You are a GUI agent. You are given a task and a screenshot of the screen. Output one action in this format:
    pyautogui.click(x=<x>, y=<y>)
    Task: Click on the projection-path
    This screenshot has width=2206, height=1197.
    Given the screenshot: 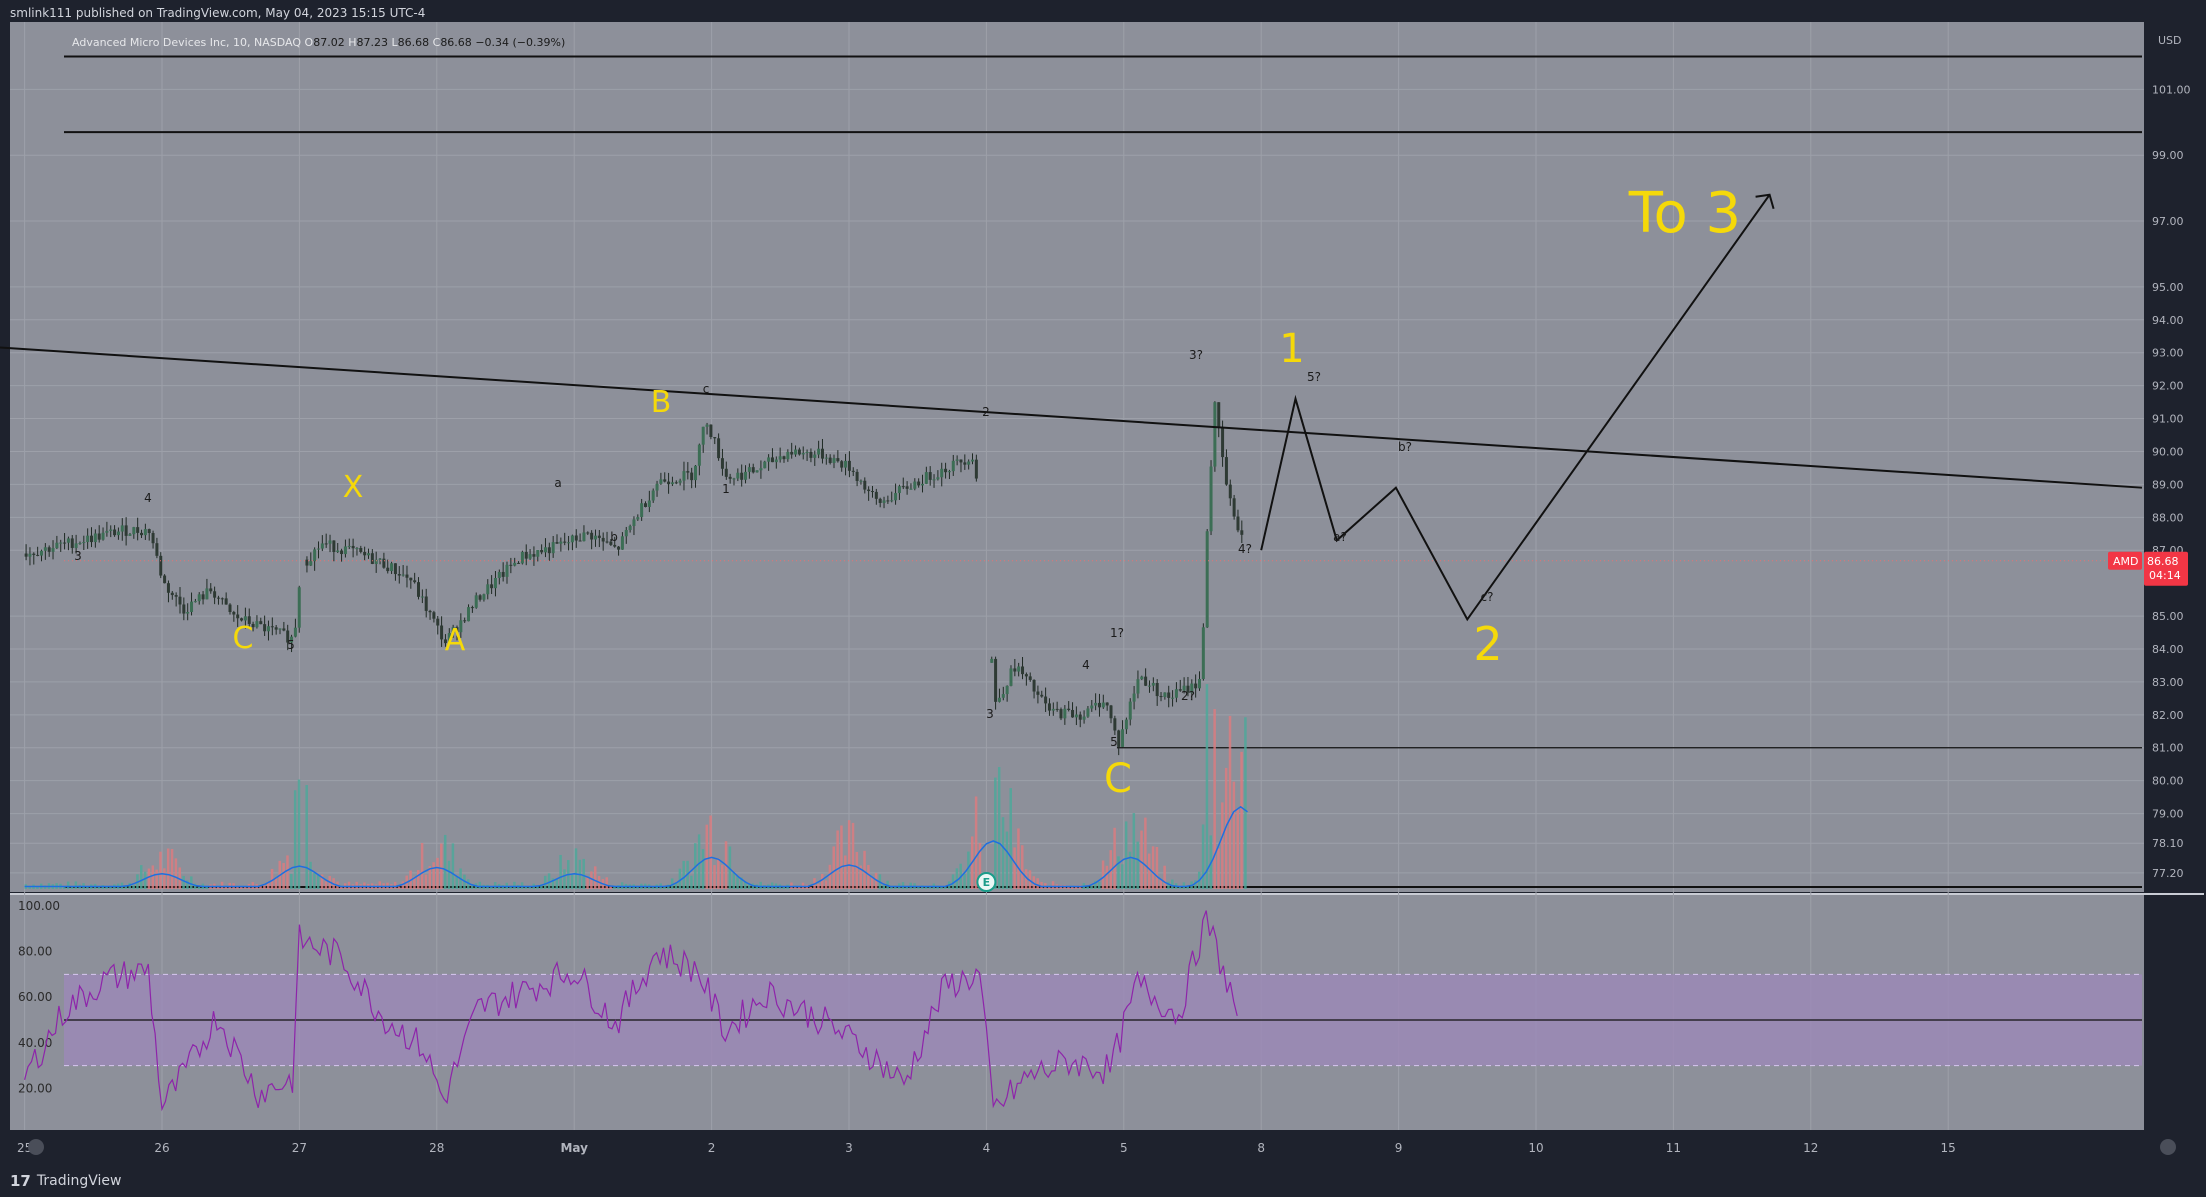 What is the action you would take?
    pyautogui.click(x=1515, y=408)
    